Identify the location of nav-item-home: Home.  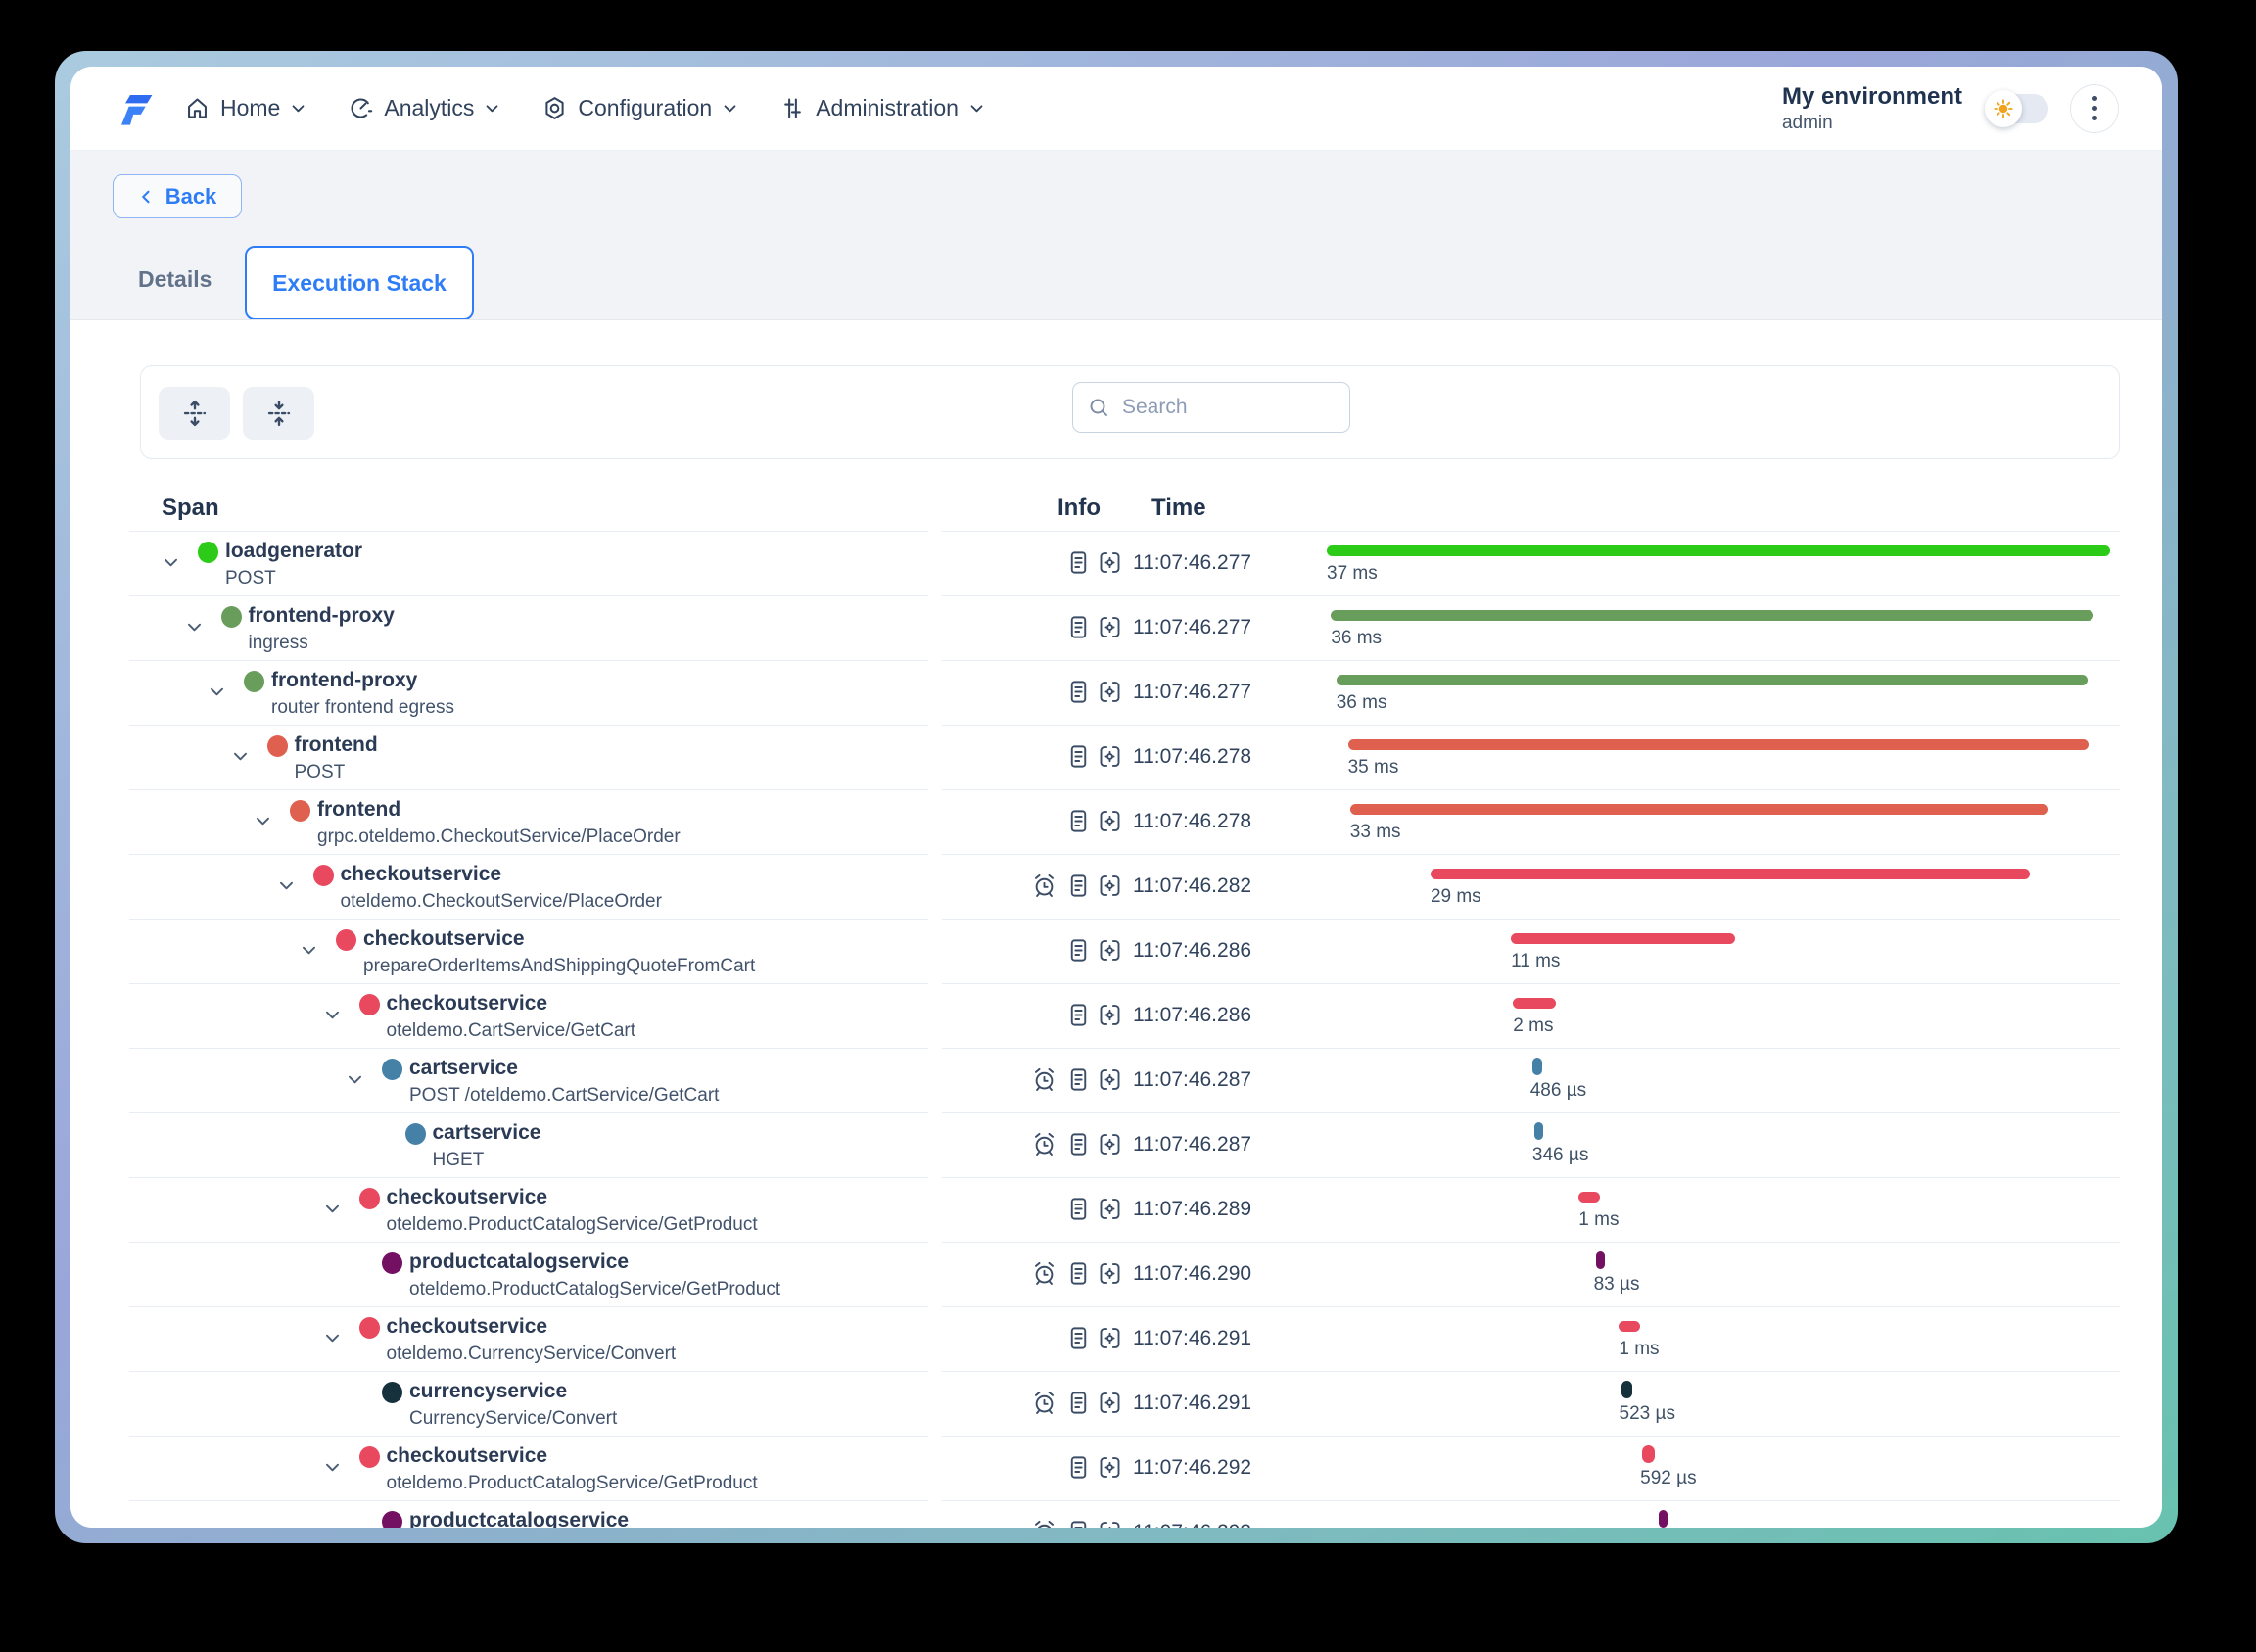
(245, 108).